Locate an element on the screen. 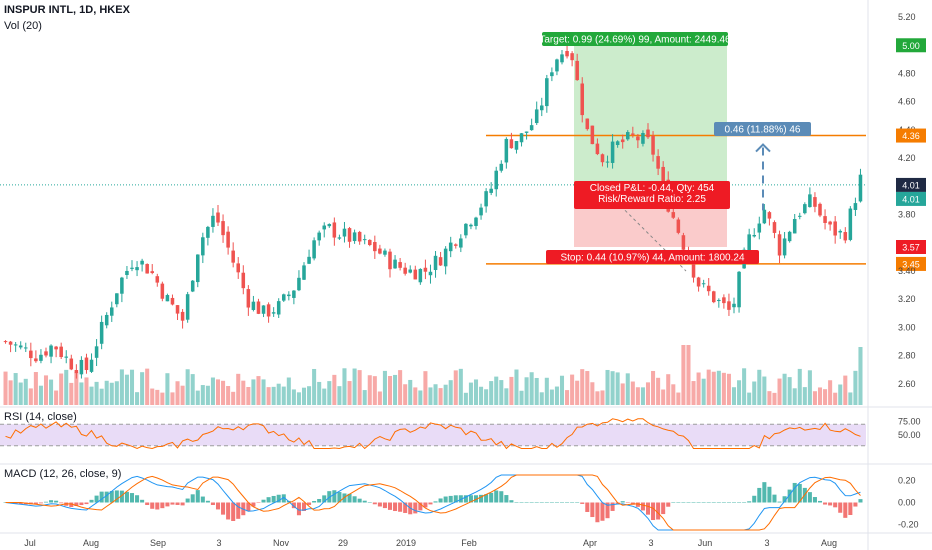  time-axis-label: Jun is located at coordinates (705, 543).